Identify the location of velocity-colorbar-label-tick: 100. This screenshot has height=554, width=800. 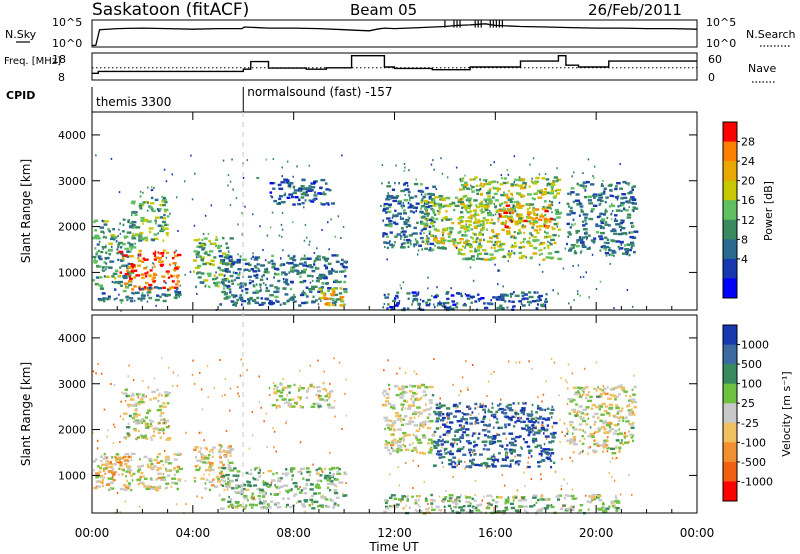
(751, 384).